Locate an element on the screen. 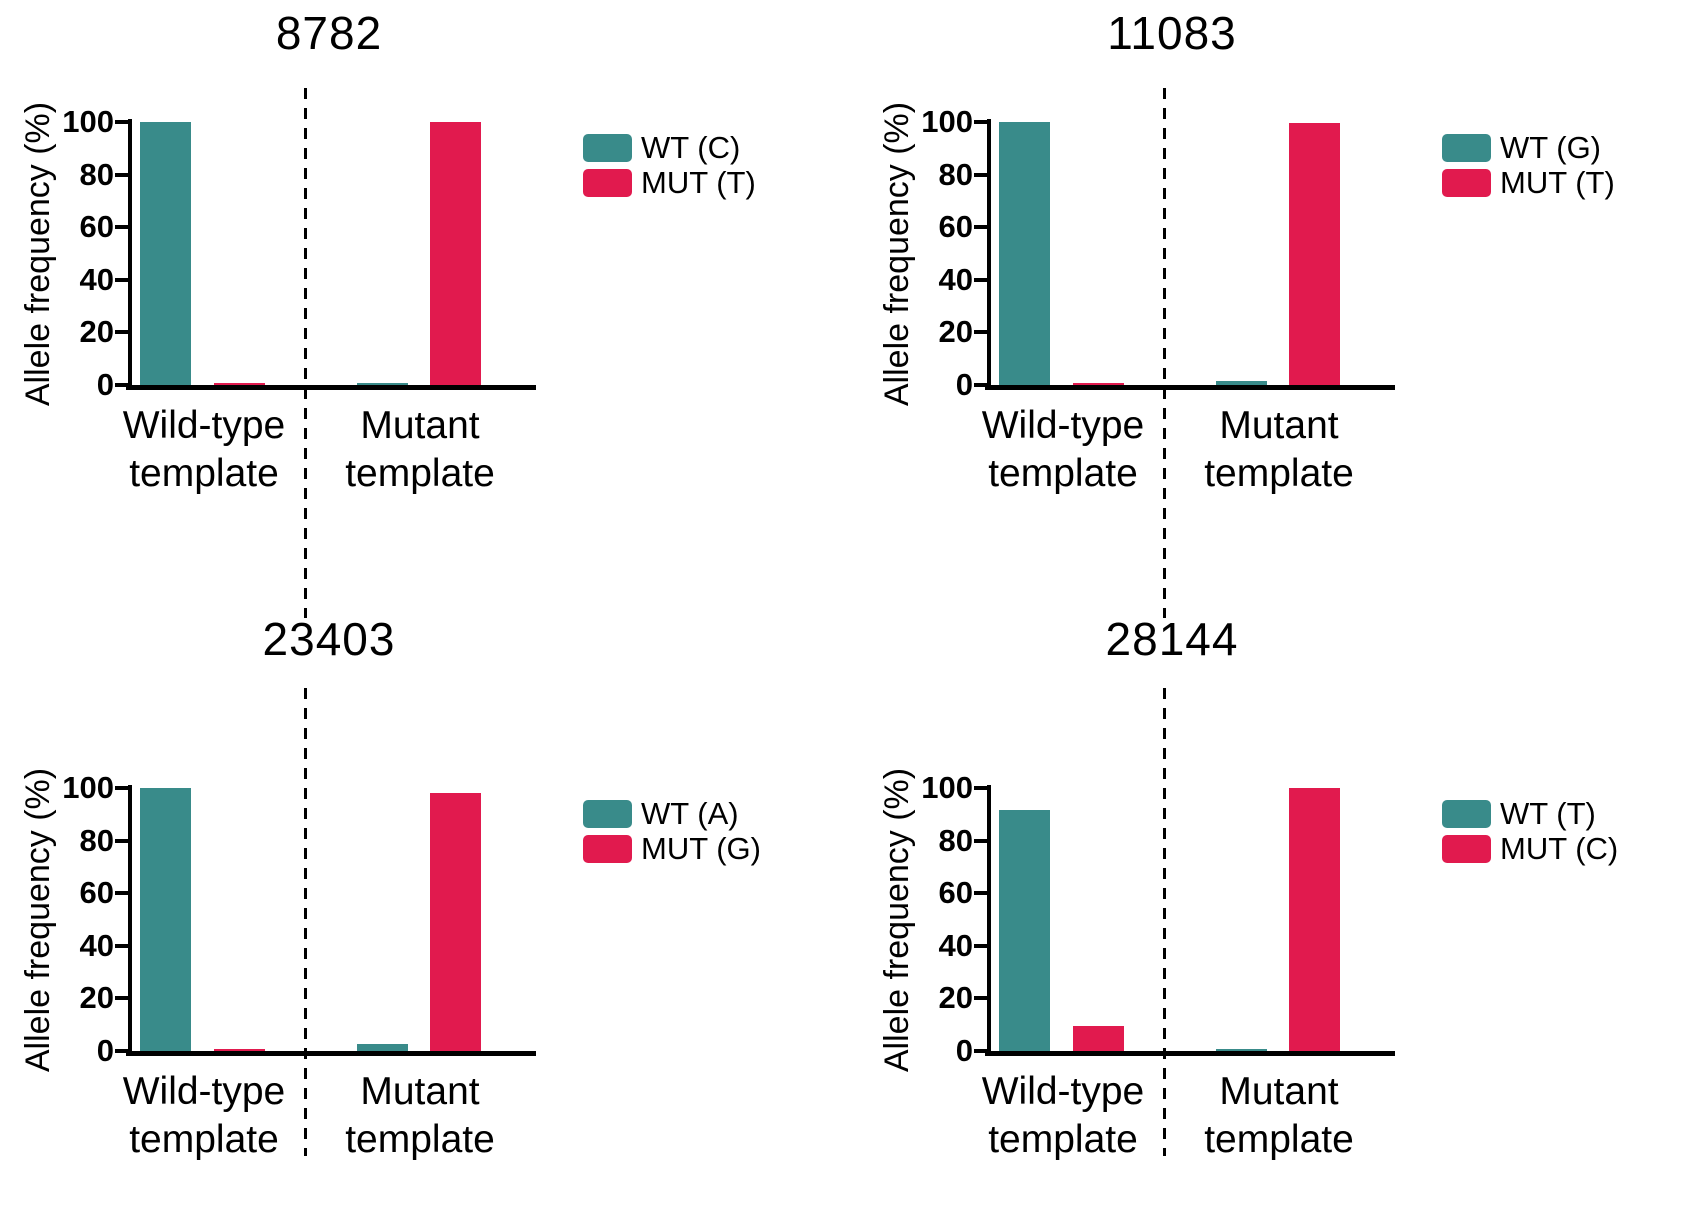 This screenshot has width=1686, height=1207. y-axis-line is located at coordinates (130, 919).